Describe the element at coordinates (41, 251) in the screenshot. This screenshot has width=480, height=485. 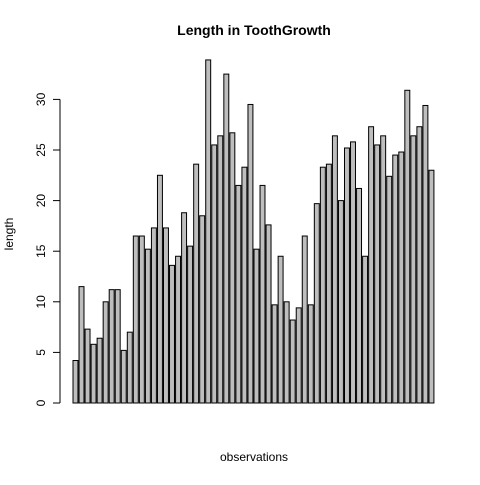
I see `y-tick-label: 15` at that location.